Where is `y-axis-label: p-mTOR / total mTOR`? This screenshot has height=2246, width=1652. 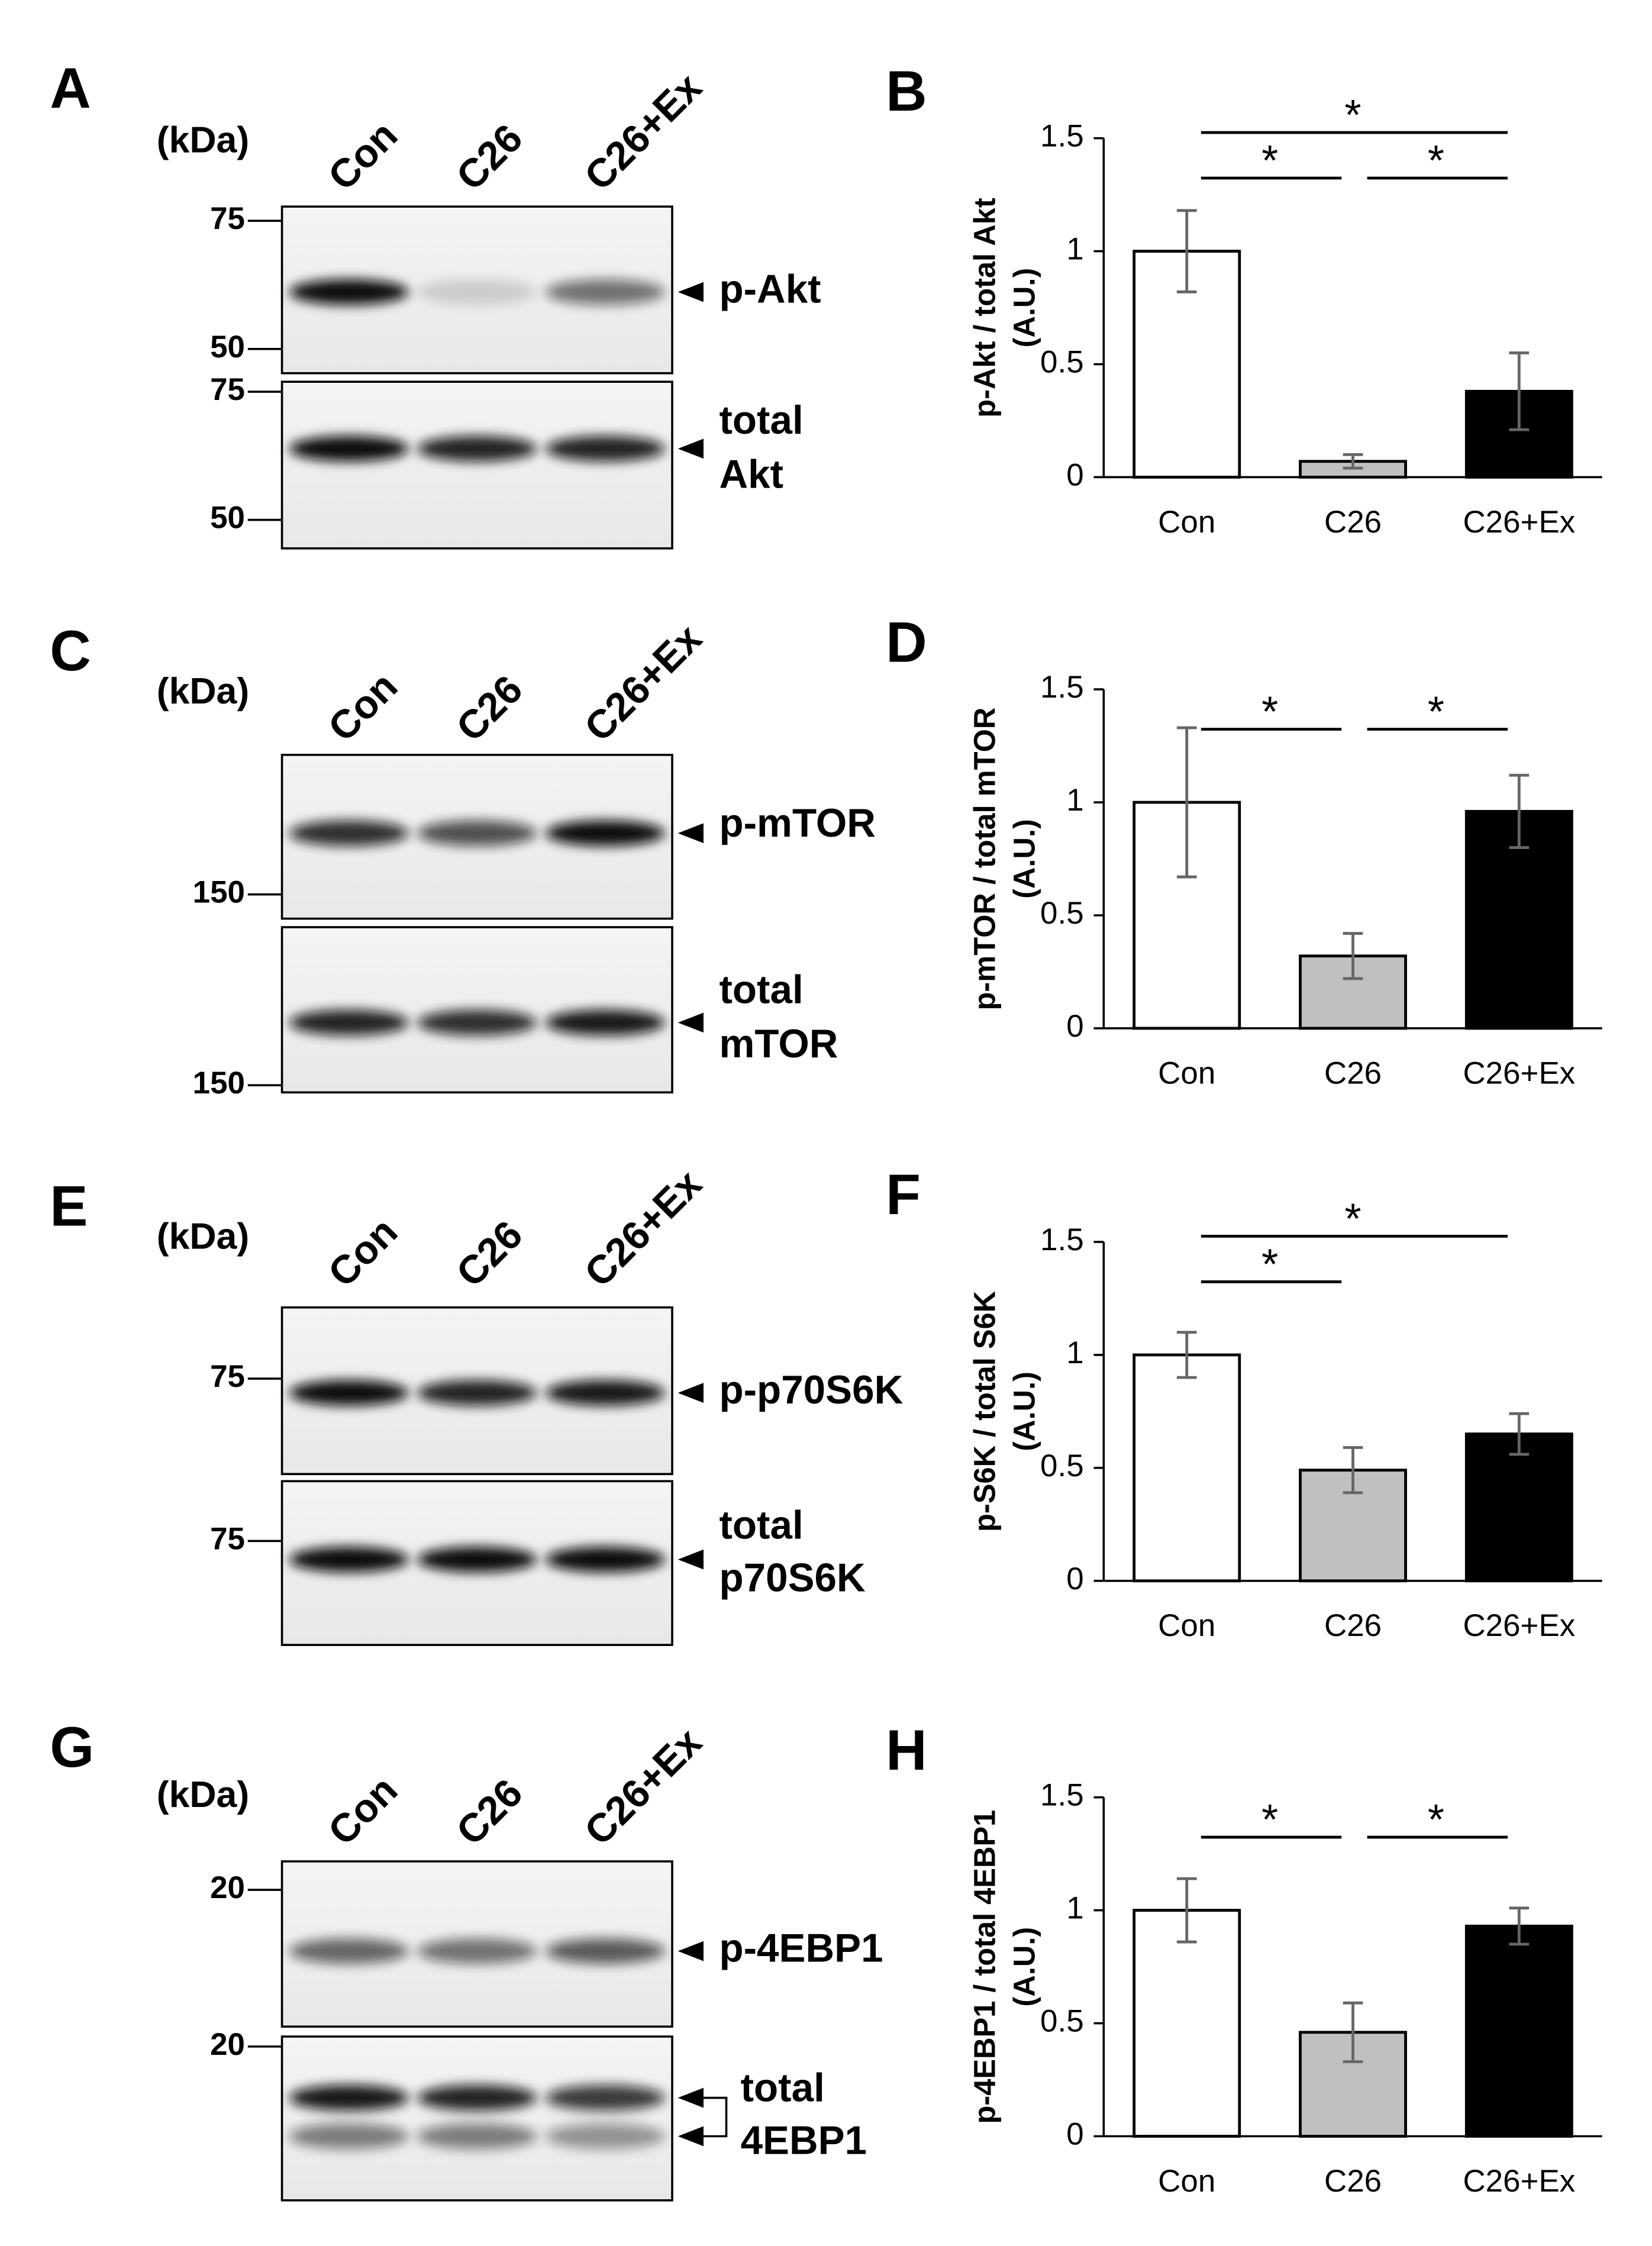 y-axis-label: p-mTOR / total mTOR is located at coordinates (984, 859).